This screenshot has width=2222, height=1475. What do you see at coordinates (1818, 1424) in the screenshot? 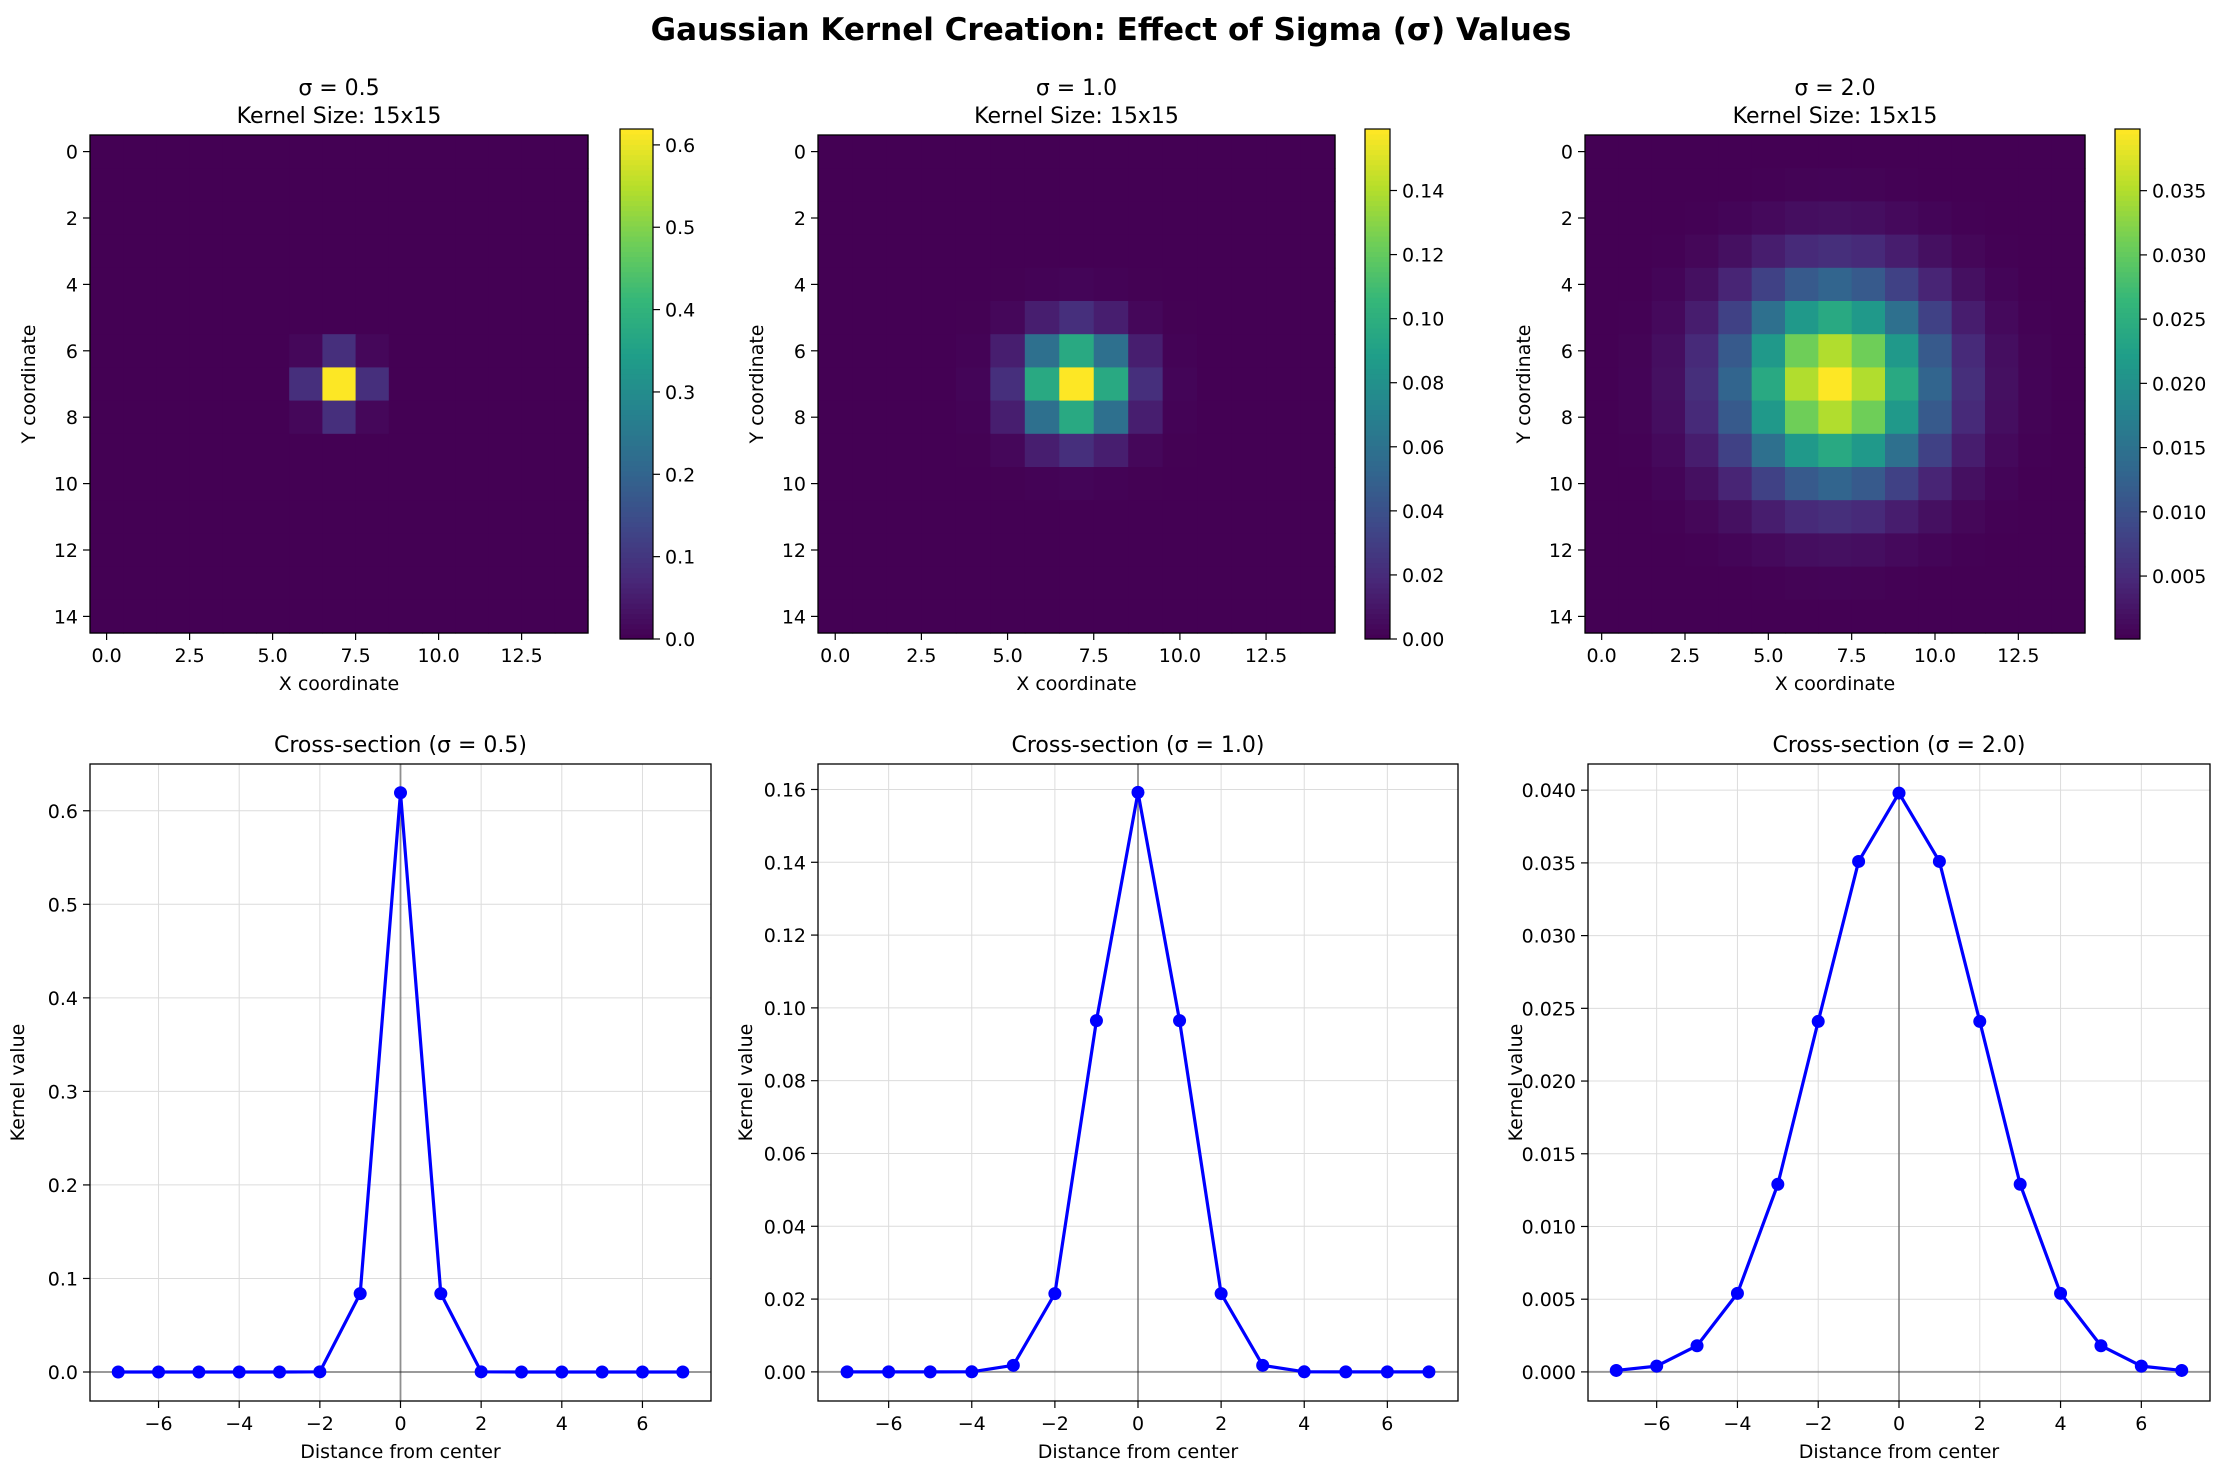
I see `x-tick-label: −2` at bounding box center [1818, 1424].